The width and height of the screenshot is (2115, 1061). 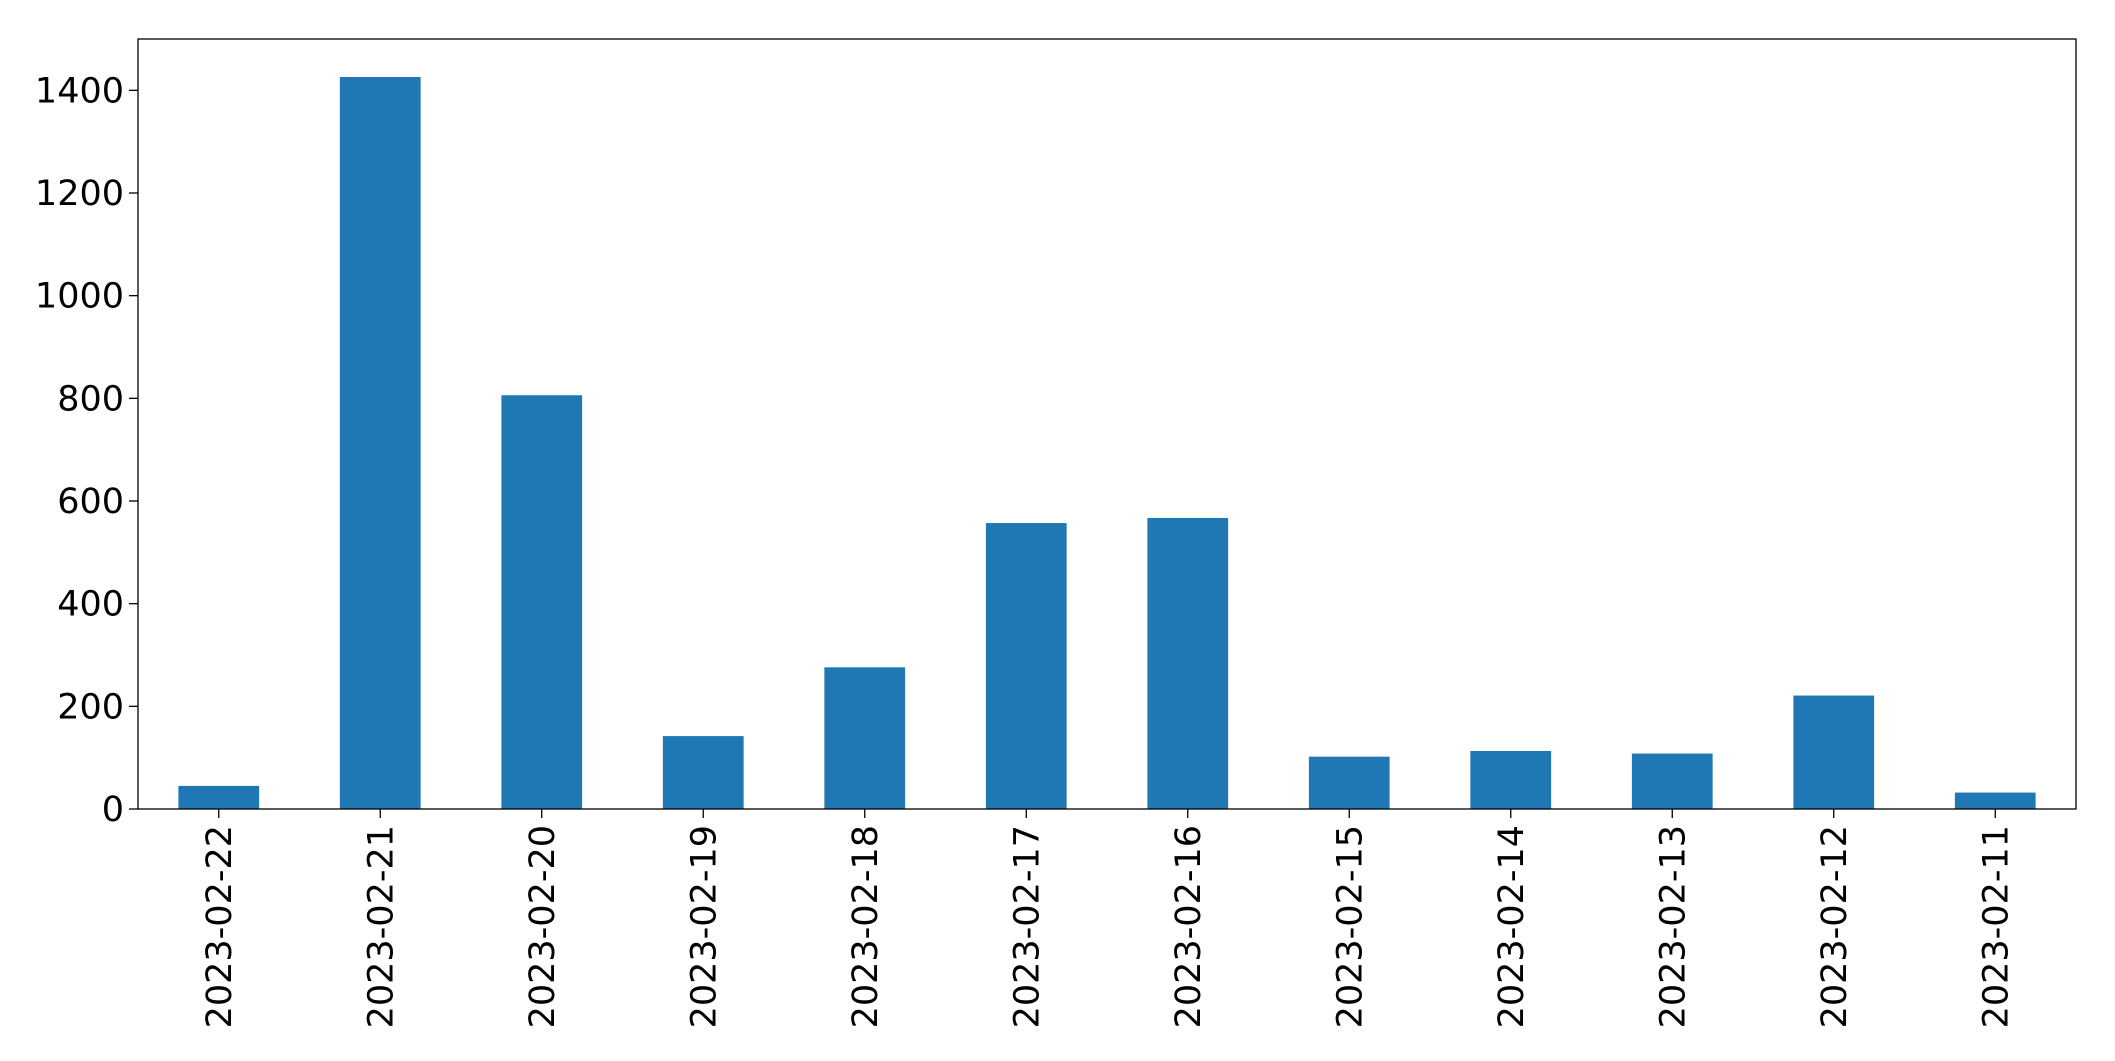 What do you see at coordinates (113, 810) in the screenshot?
I see `y-tick-label: 0` at bounding box center [113, 810].